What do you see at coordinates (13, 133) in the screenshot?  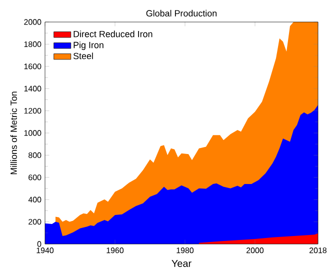 I see `y-axis-title: Millions of Metric Ton` at bounding box center [13, 133].